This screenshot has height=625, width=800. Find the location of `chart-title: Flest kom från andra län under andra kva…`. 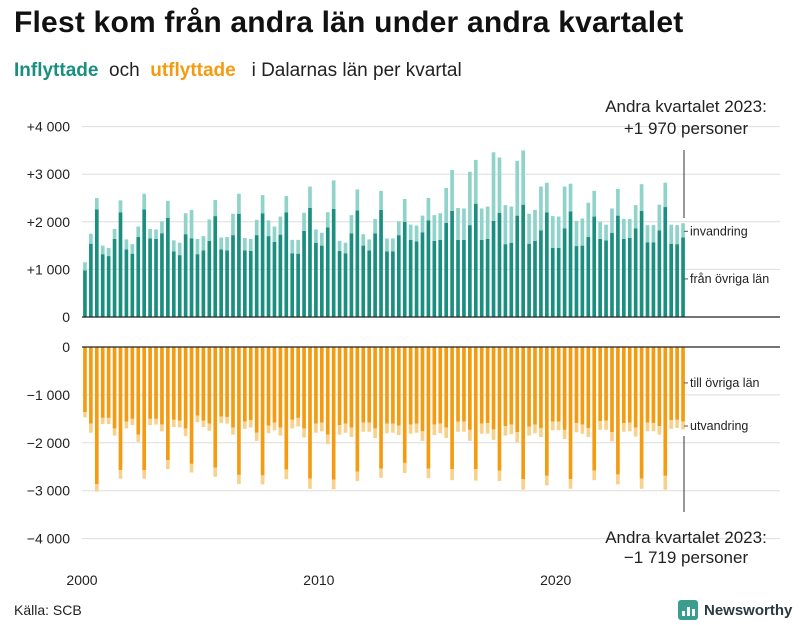

chart-title: Flest kom från andra län under andra kva… is located at coordinates (349, 22).